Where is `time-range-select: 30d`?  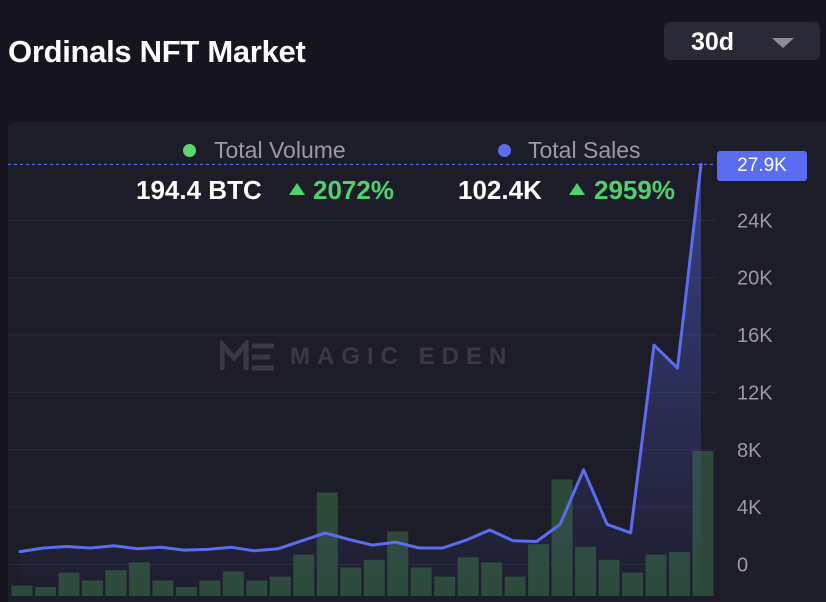
time-range-select: 30d is located at coordinates (742, 41).